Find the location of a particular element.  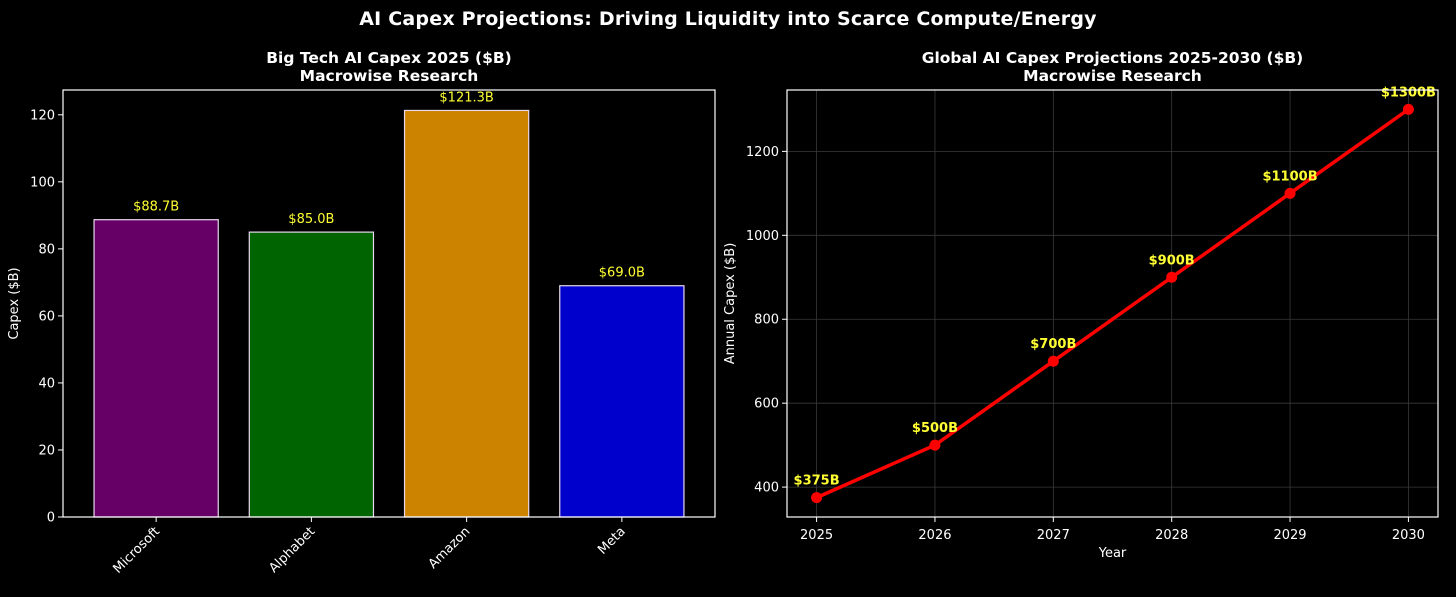

data-point-2030 is located at coordinates (1408, 109).